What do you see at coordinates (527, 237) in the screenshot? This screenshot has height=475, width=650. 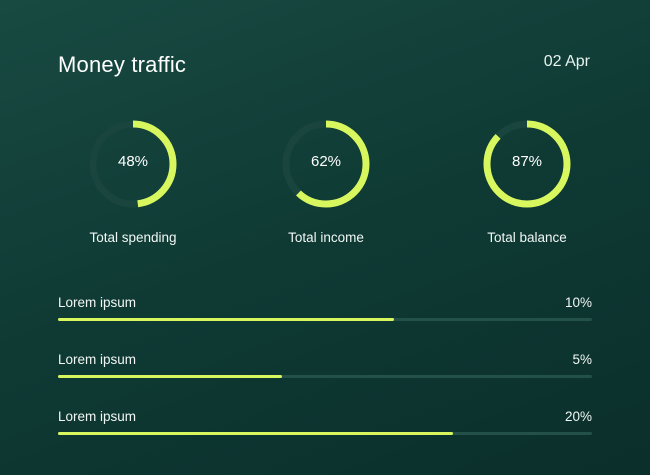 I see `gauge-label: Total balance` at bounding box center [527, 237].